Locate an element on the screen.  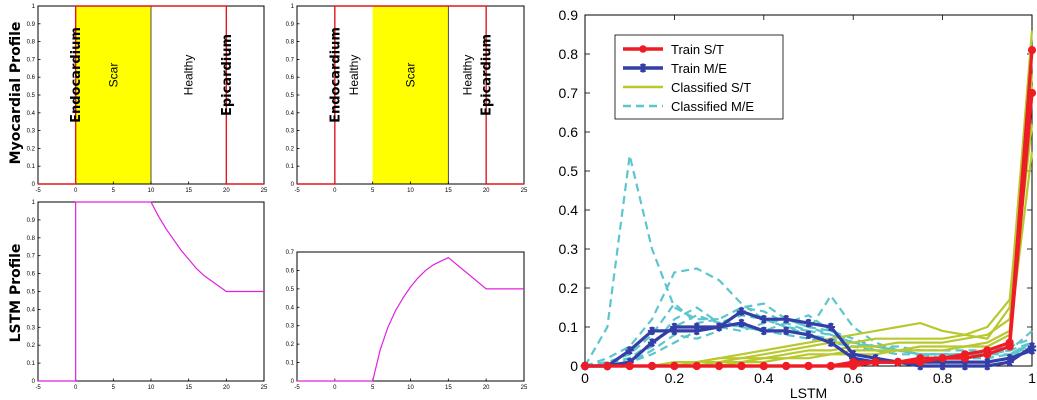
myo1-scar-region is located at coordinates (113, 95).